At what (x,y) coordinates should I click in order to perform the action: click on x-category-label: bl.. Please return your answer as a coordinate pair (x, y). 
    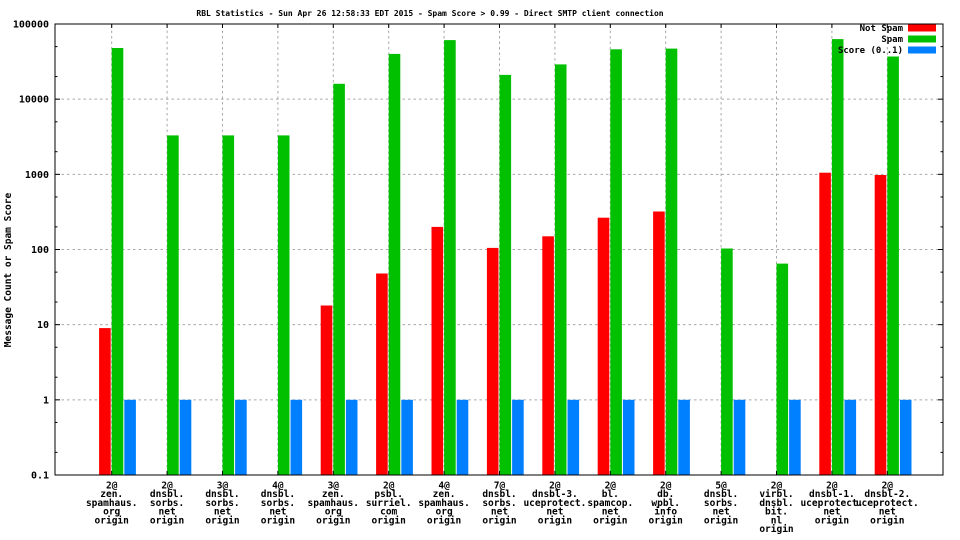
    Looking at the image, I should click on (610, 494).